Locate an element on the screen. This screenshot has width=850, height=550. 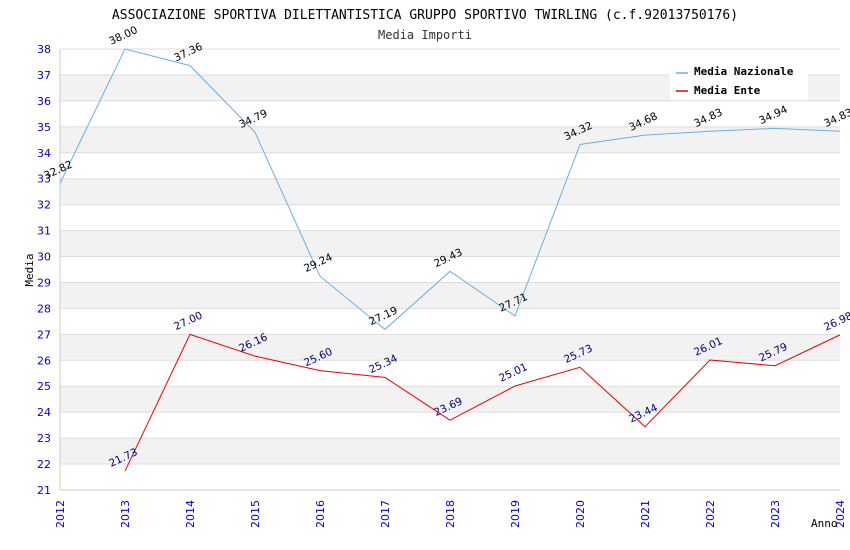
y-tick-label: 32 is located at coordinates (44, 205).